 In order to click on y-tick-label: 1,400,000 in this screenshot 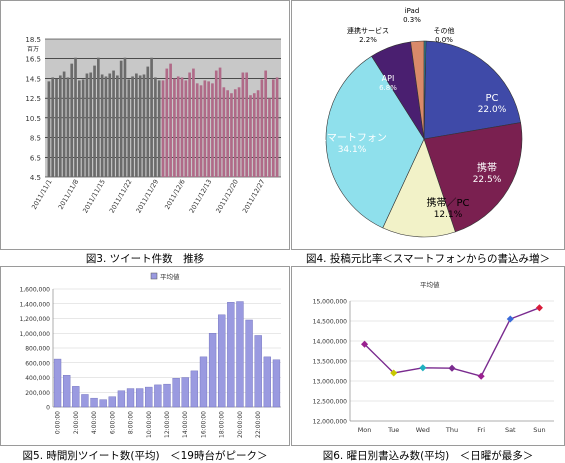, I will do `click(34, 304)`.